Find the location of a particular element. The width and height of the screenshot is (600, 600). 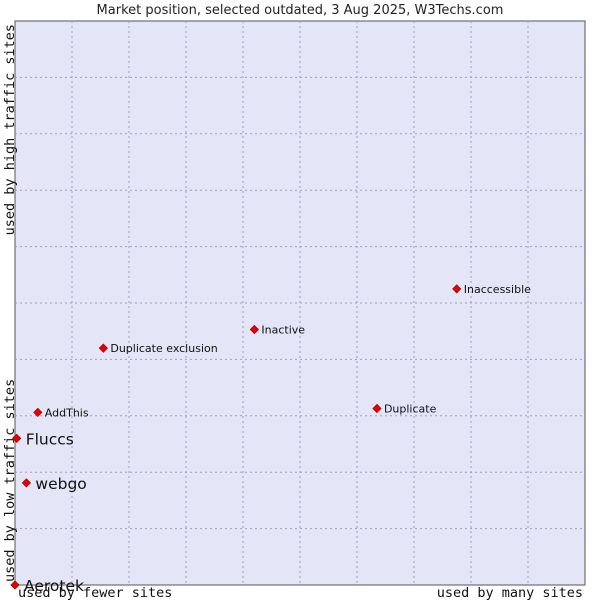

y-axis-label-bottom: used by low traffic sites is located at coordinates (10, 480).